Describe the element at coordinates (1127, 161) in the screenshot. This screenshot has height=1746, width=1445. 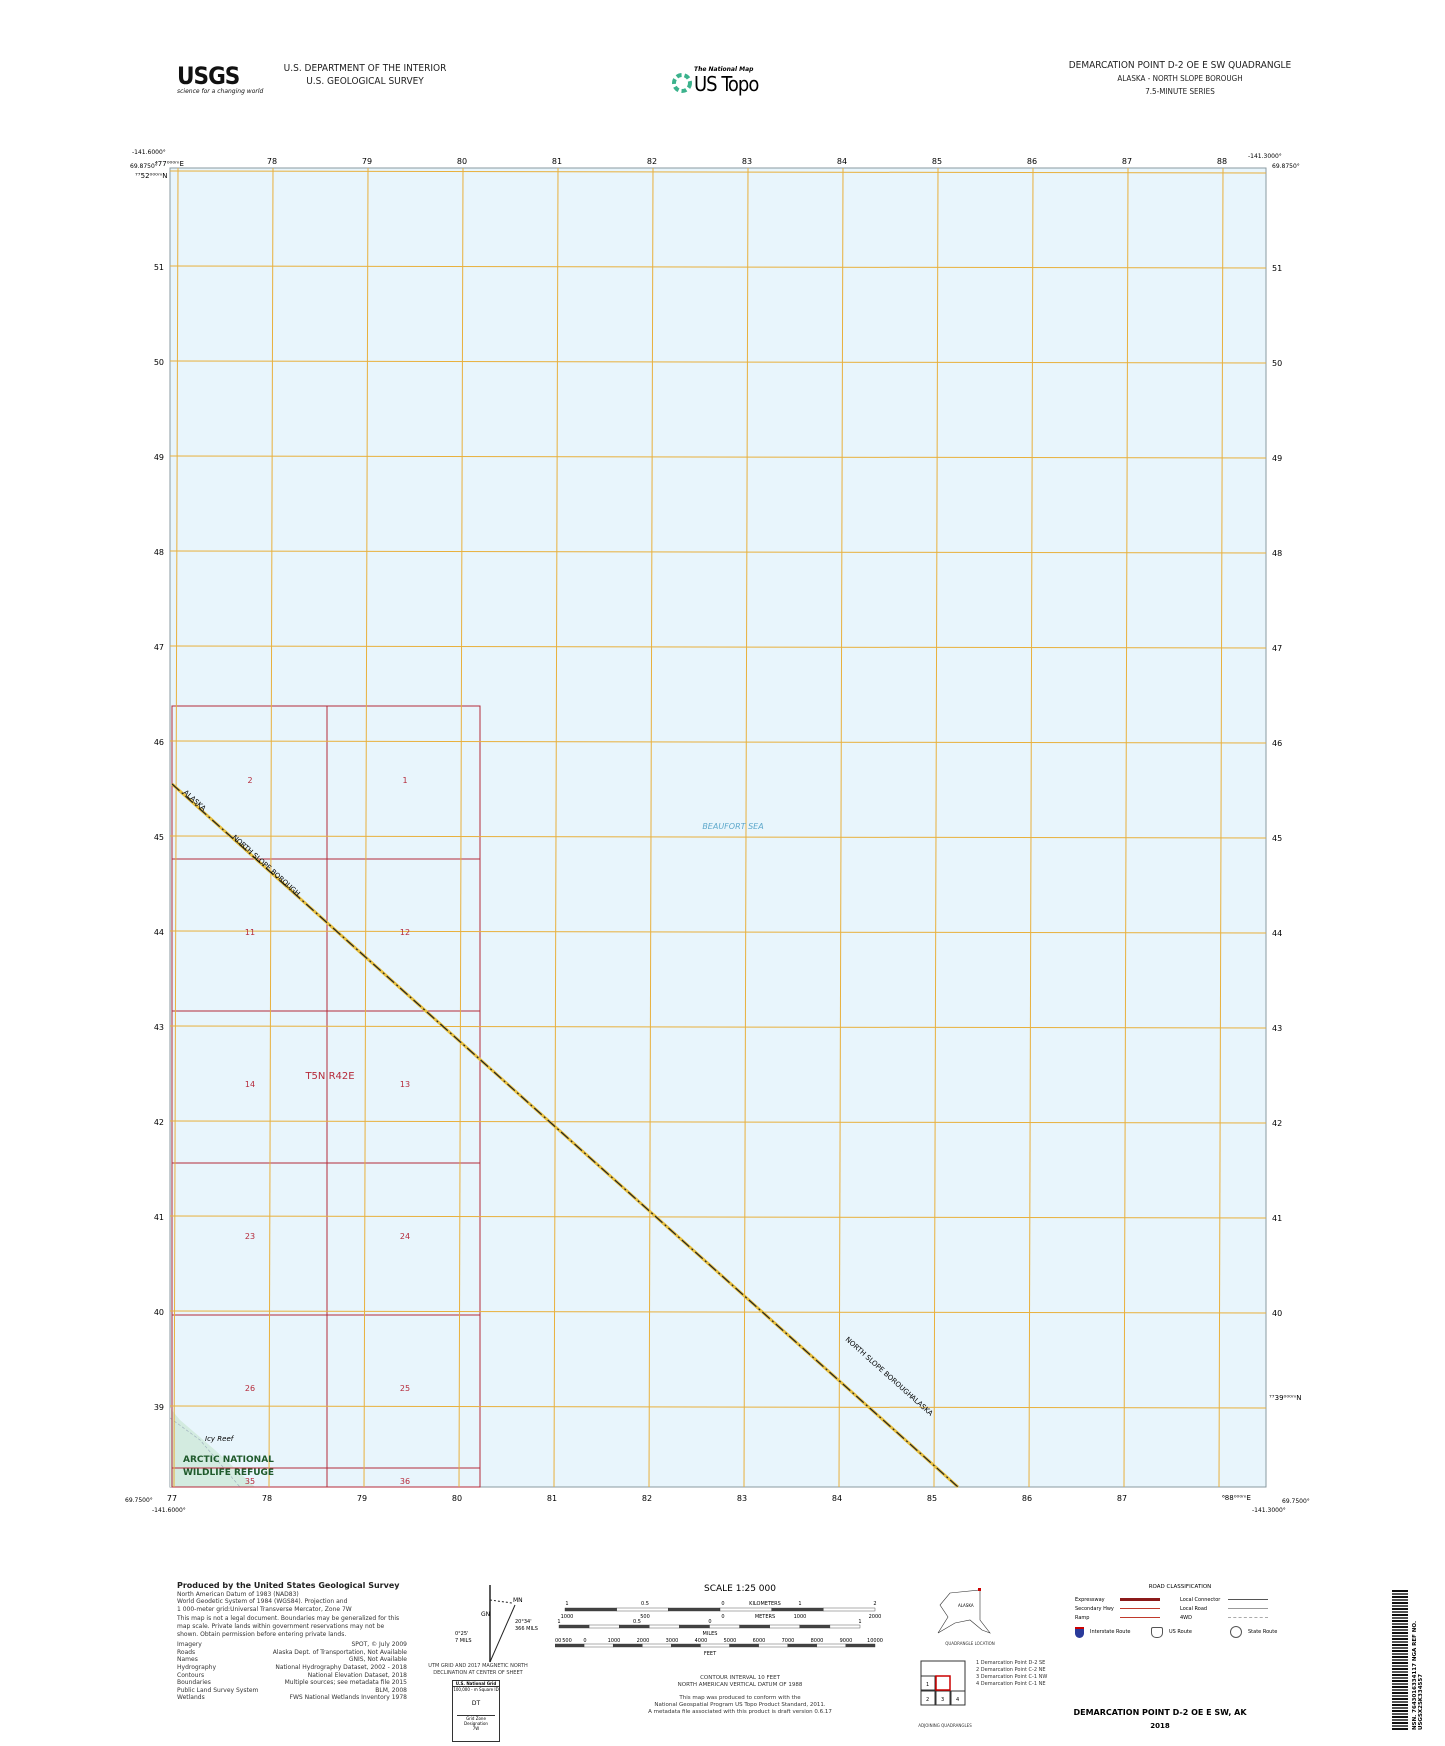
I see `easting-label-top: 87` at that location.